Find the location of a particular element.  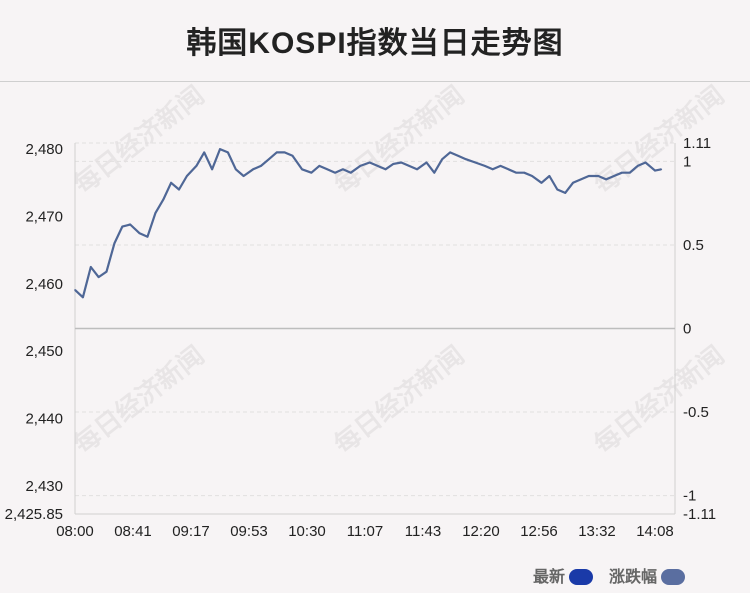

y-right-tick-label: 1.11 is located at coordinates (697, 143).